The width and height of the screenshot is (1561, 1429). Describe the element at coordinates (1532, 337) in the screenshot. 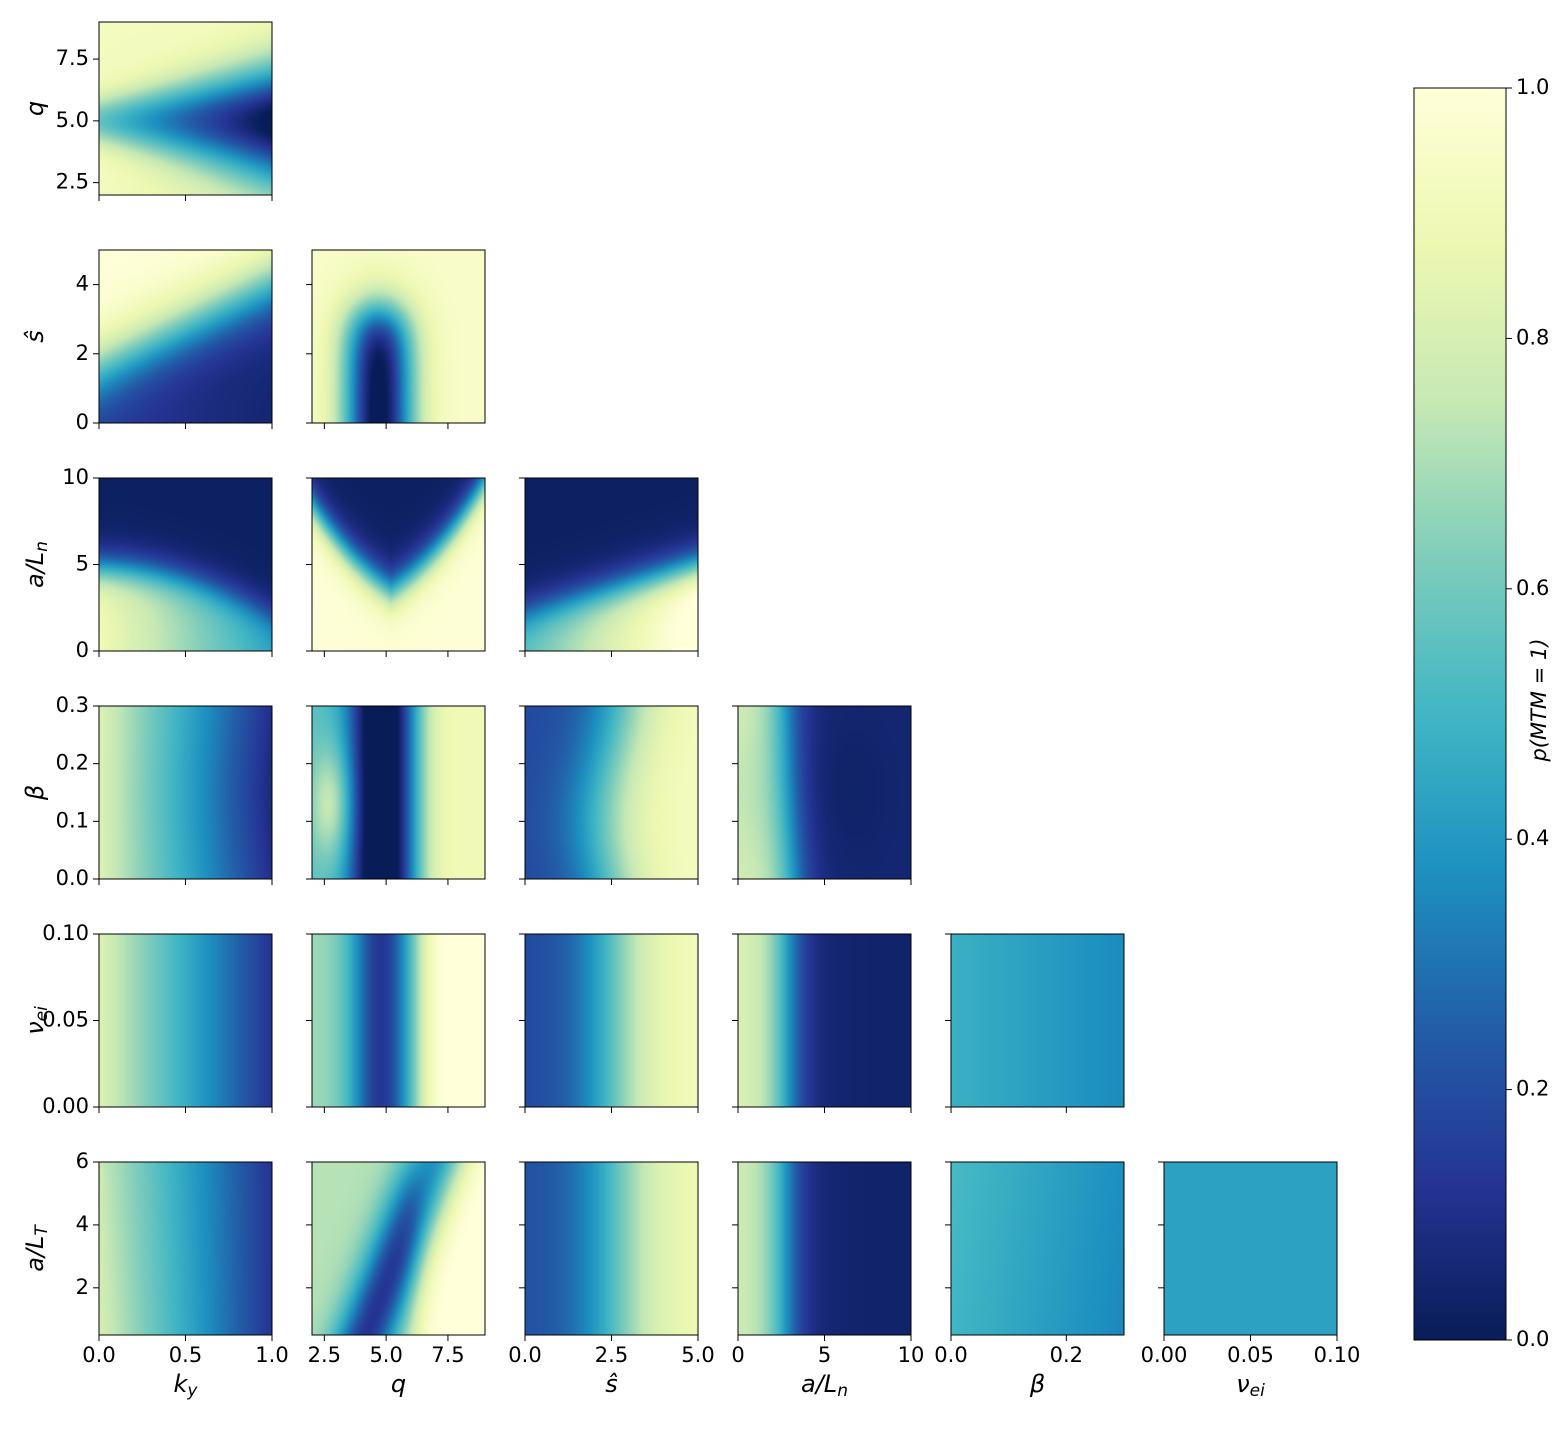

I see `colorbar-tick-label: 0.8` at that location.